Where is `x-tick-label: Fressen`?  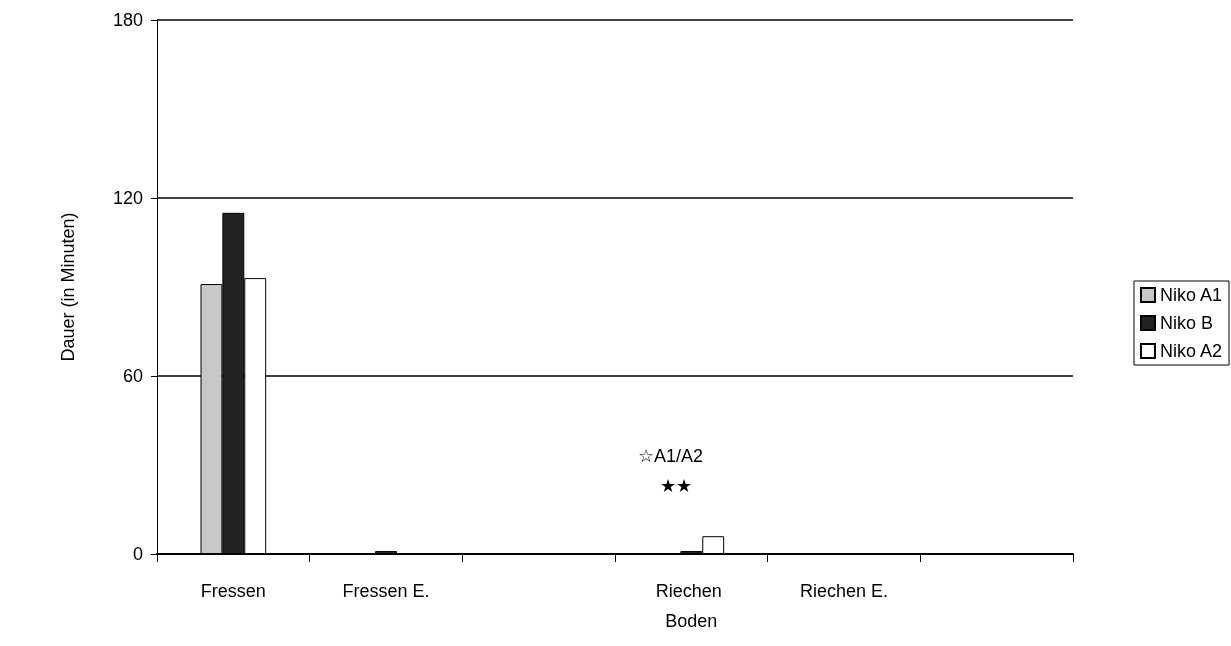 x-tick-label: Fressen is located at coordinates (233, 591).